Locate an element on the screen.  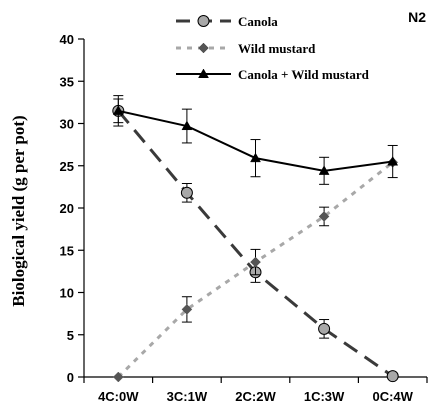
legend-label: Canola is located at coordinates (258, 21).